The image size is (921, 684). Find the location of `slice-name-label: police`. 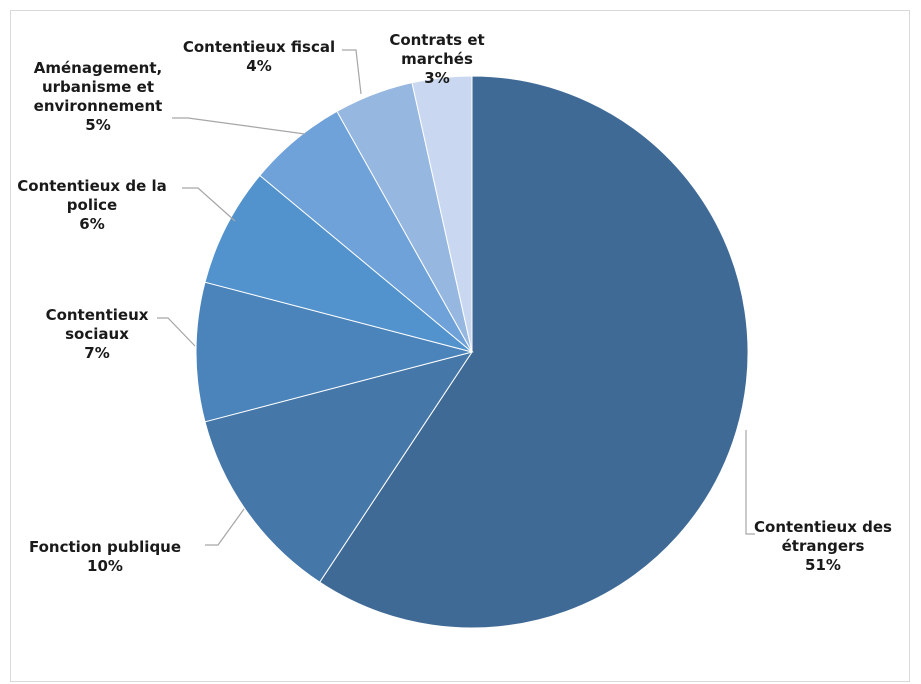

slice-name-label: police is located at coordinates (92, 205).